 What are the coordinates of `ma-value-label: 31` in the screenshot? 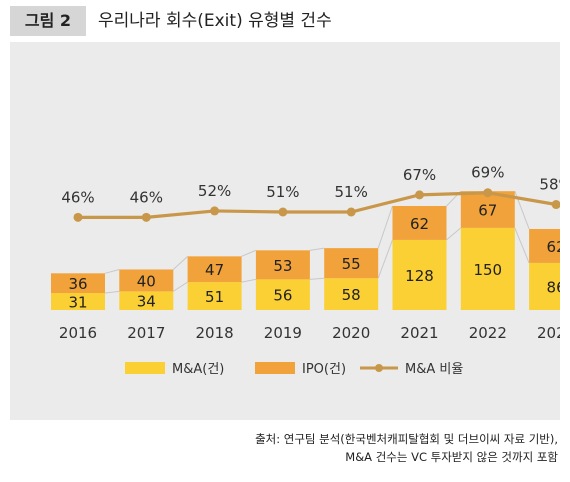 It's located at (77, 303).